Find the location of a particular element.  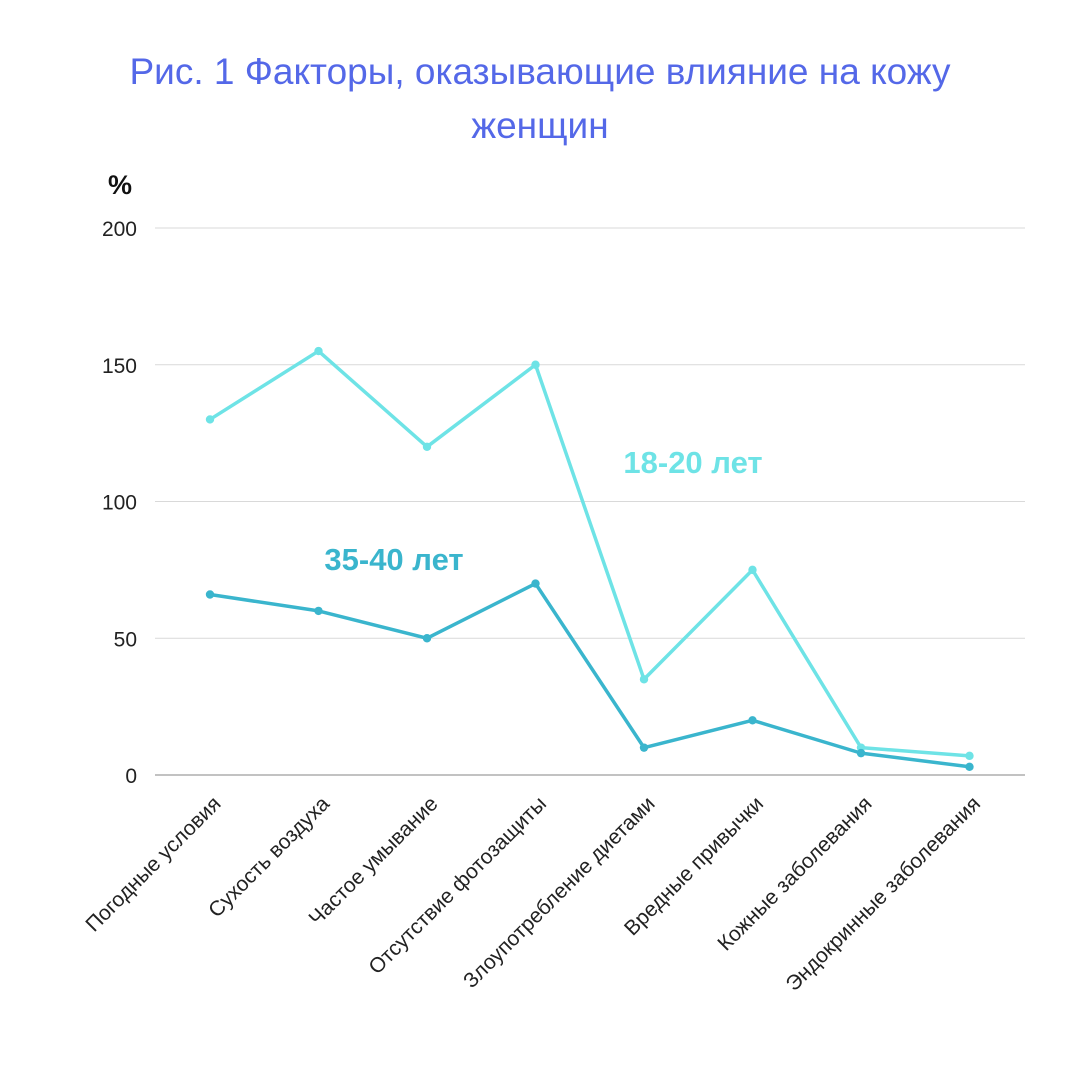

y-tick-label: 50 is located at coordinates (125, 639).